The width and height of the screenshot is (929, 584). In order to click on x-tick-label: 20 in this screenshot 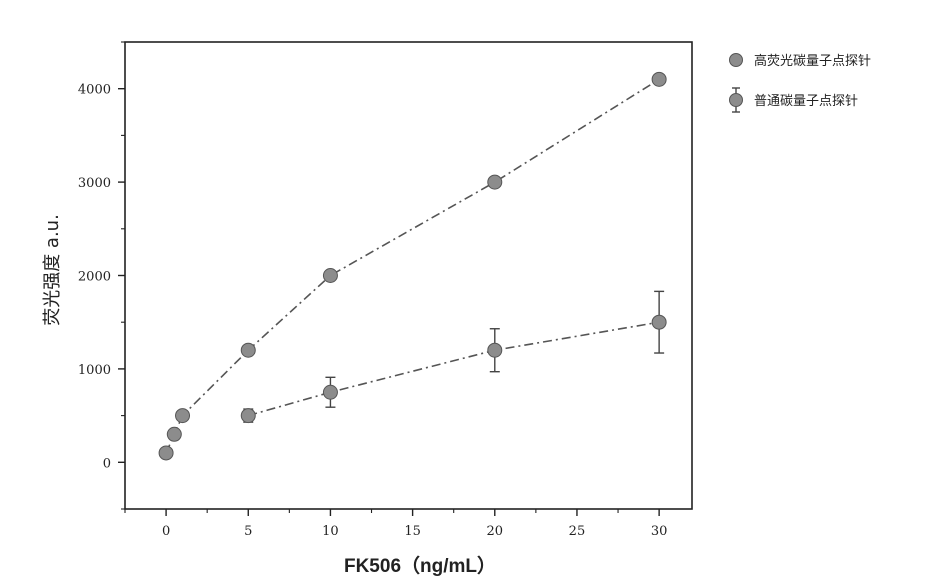, I will do `click(495, 531)`.